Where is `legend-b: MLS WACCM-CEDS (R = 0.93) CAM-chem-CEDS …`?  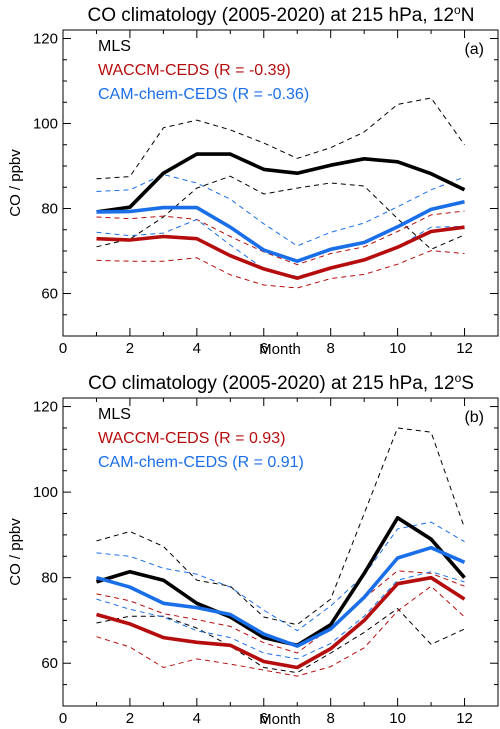
legend-b: MLS WACCM-CEDS (R = 0.93) CAM-chem-CEDS … is located at coordinates (201, 438).